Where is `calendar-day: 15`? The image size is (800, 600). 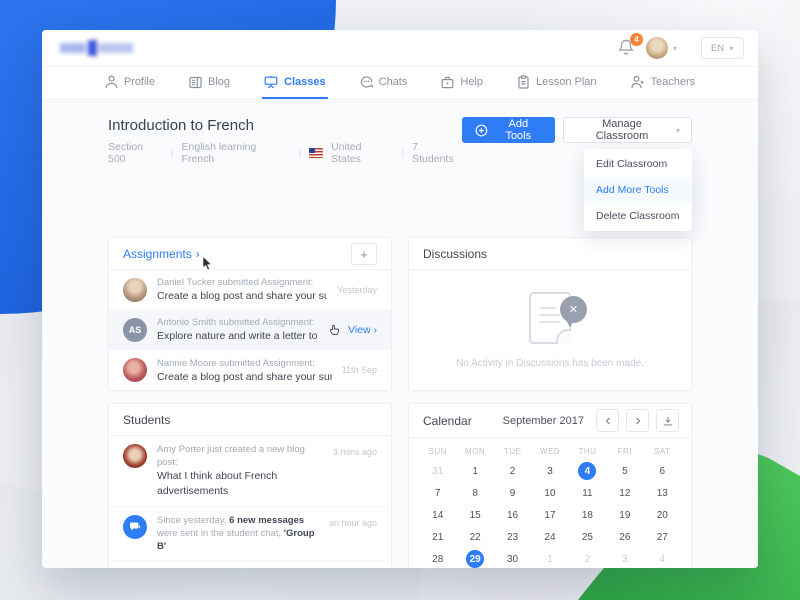
calendar-day: 15 is located at coordinates (475, 515).